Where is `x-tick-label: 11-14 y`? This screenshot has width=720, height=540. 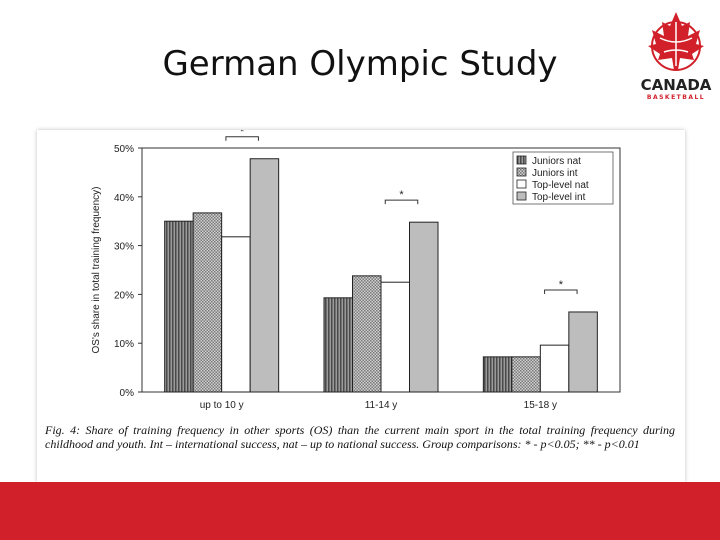
x-tick-label: 11-14 y is located at coordinates (381, 405).